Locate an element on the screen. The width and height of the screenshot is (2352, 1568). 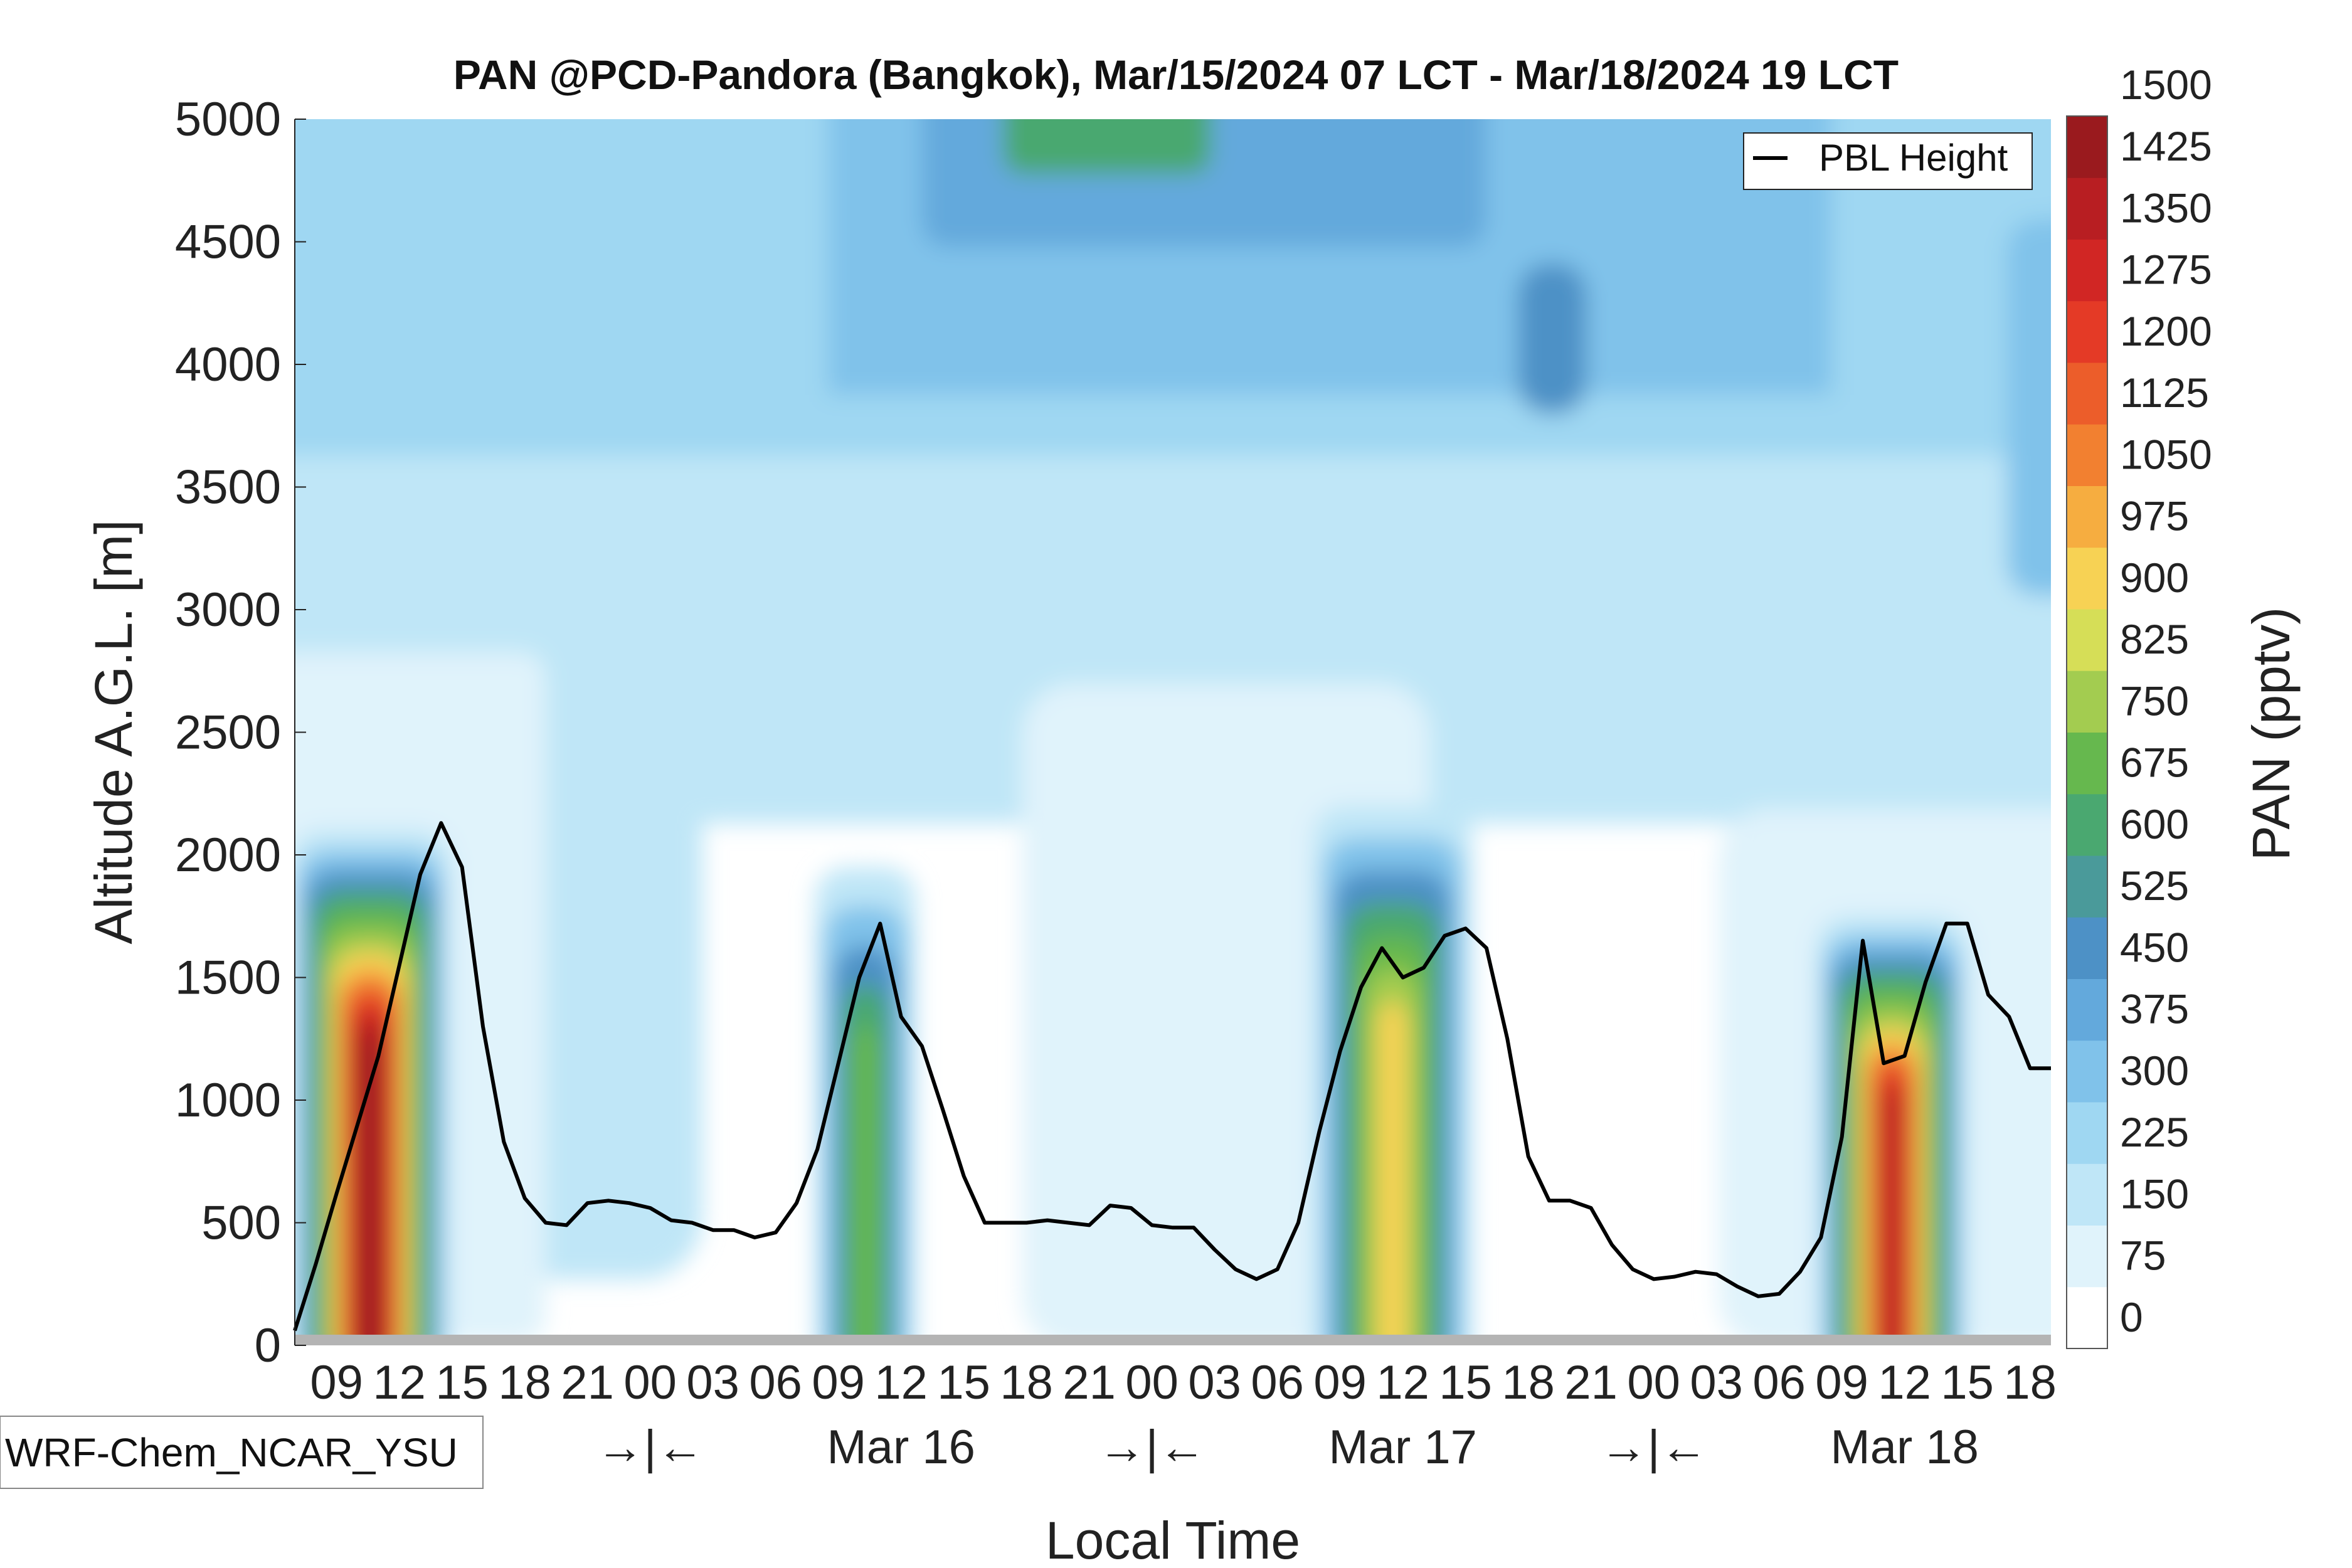
y-tick-label: 5000 is located at coordinates (228, 119).